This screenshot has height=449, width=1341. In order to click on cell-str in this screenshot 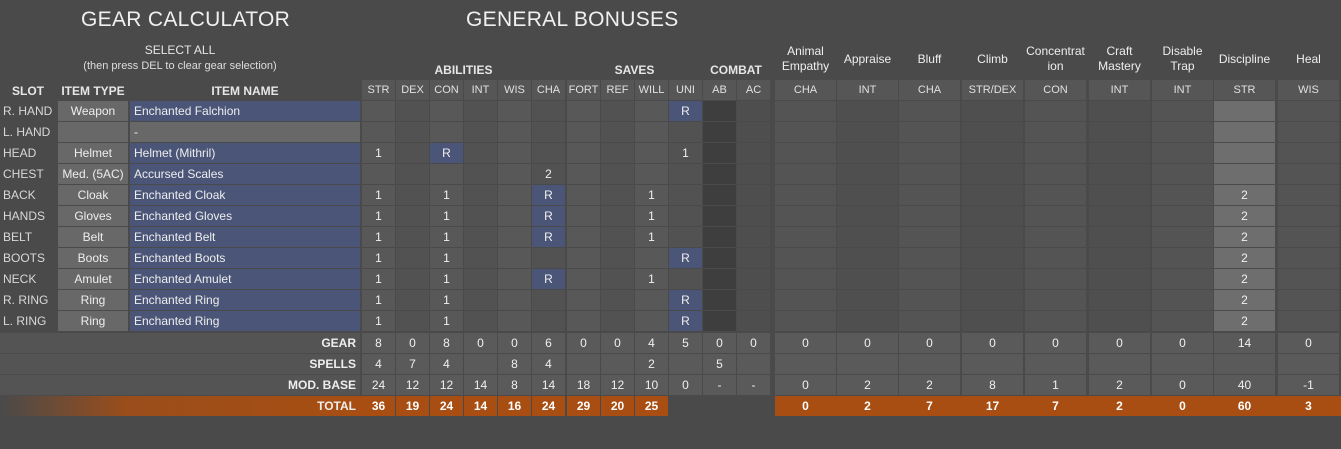, I will do `click(378, 174)`.